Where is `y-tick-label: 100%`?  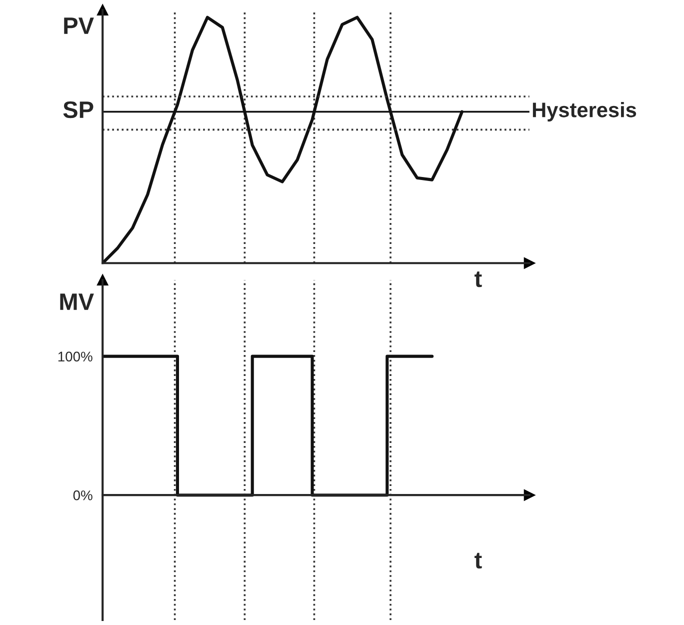
y-tick-label: 100% is located at coordinates (75, 357).